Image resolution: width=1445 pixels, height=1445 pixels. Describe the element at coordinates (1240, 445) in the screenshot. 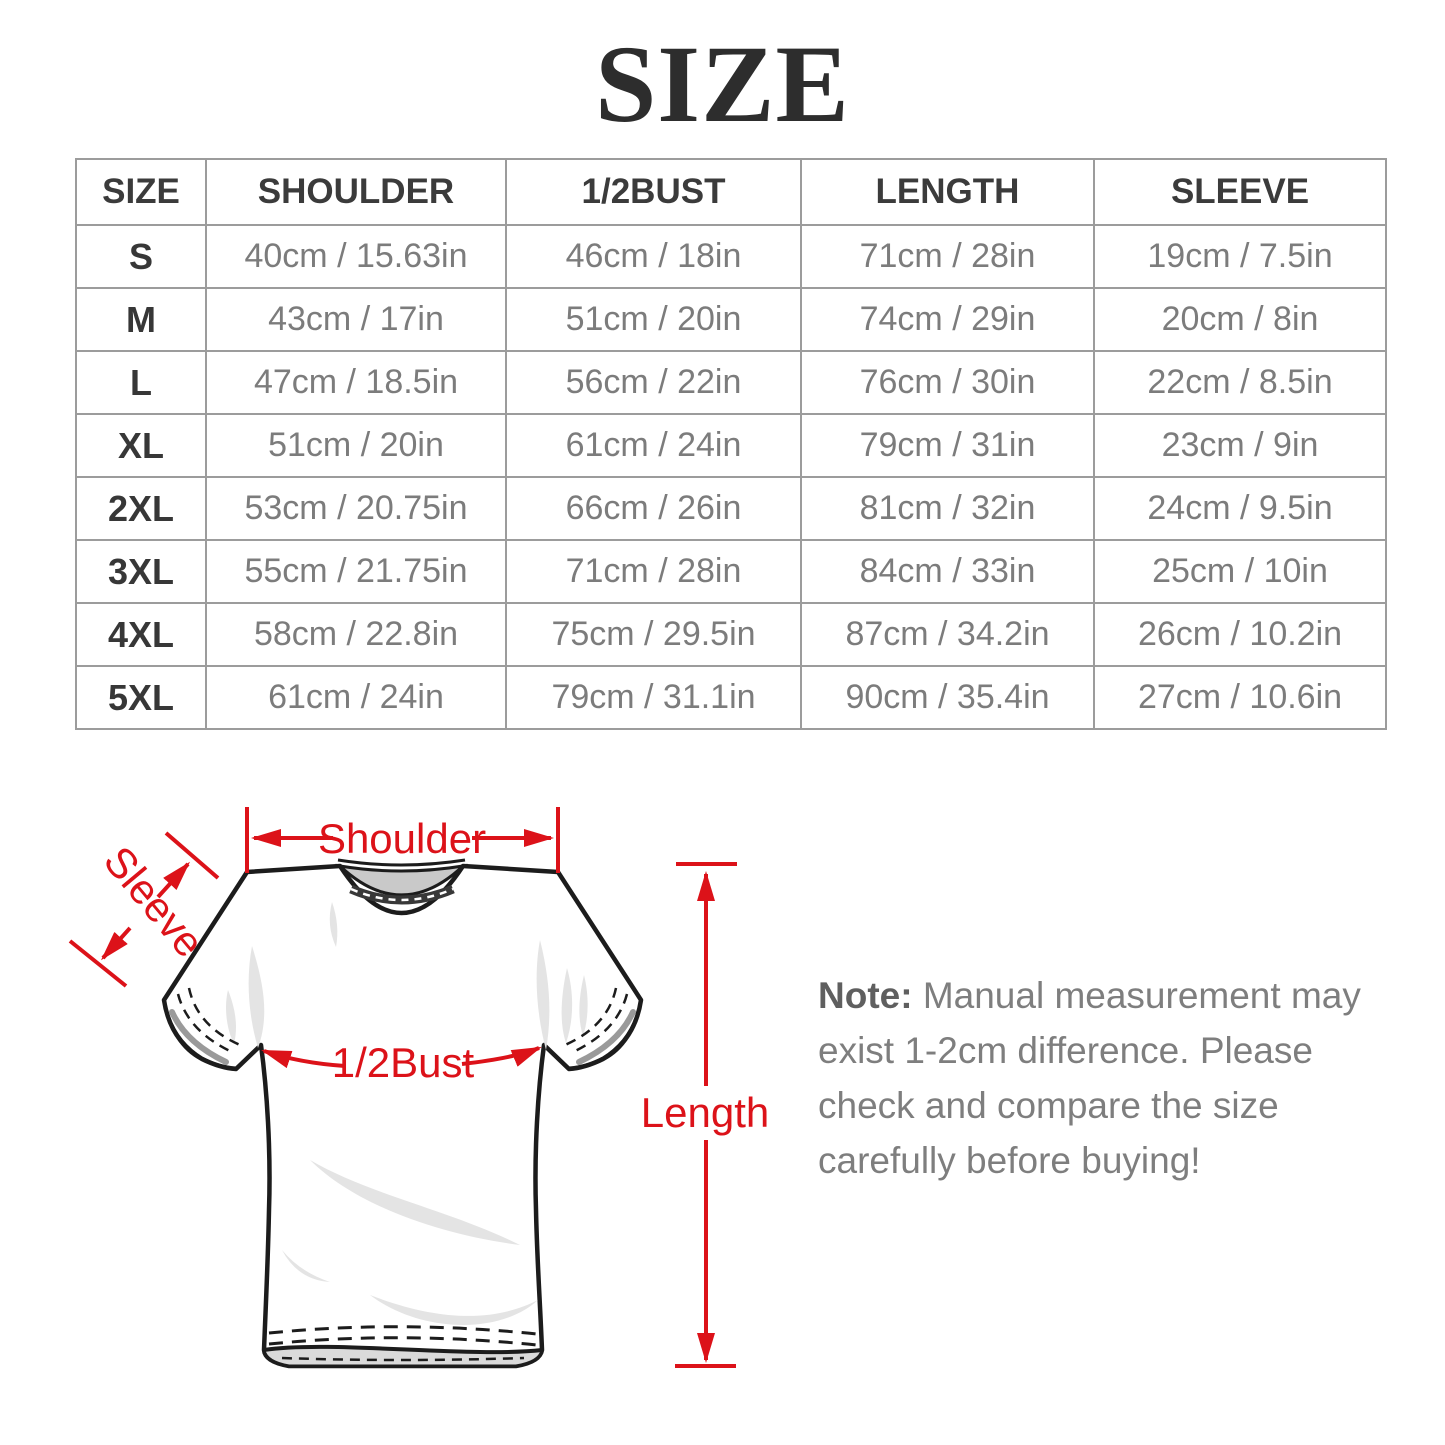

I see `cell-sleeve: 23cm / 9in` at that location.